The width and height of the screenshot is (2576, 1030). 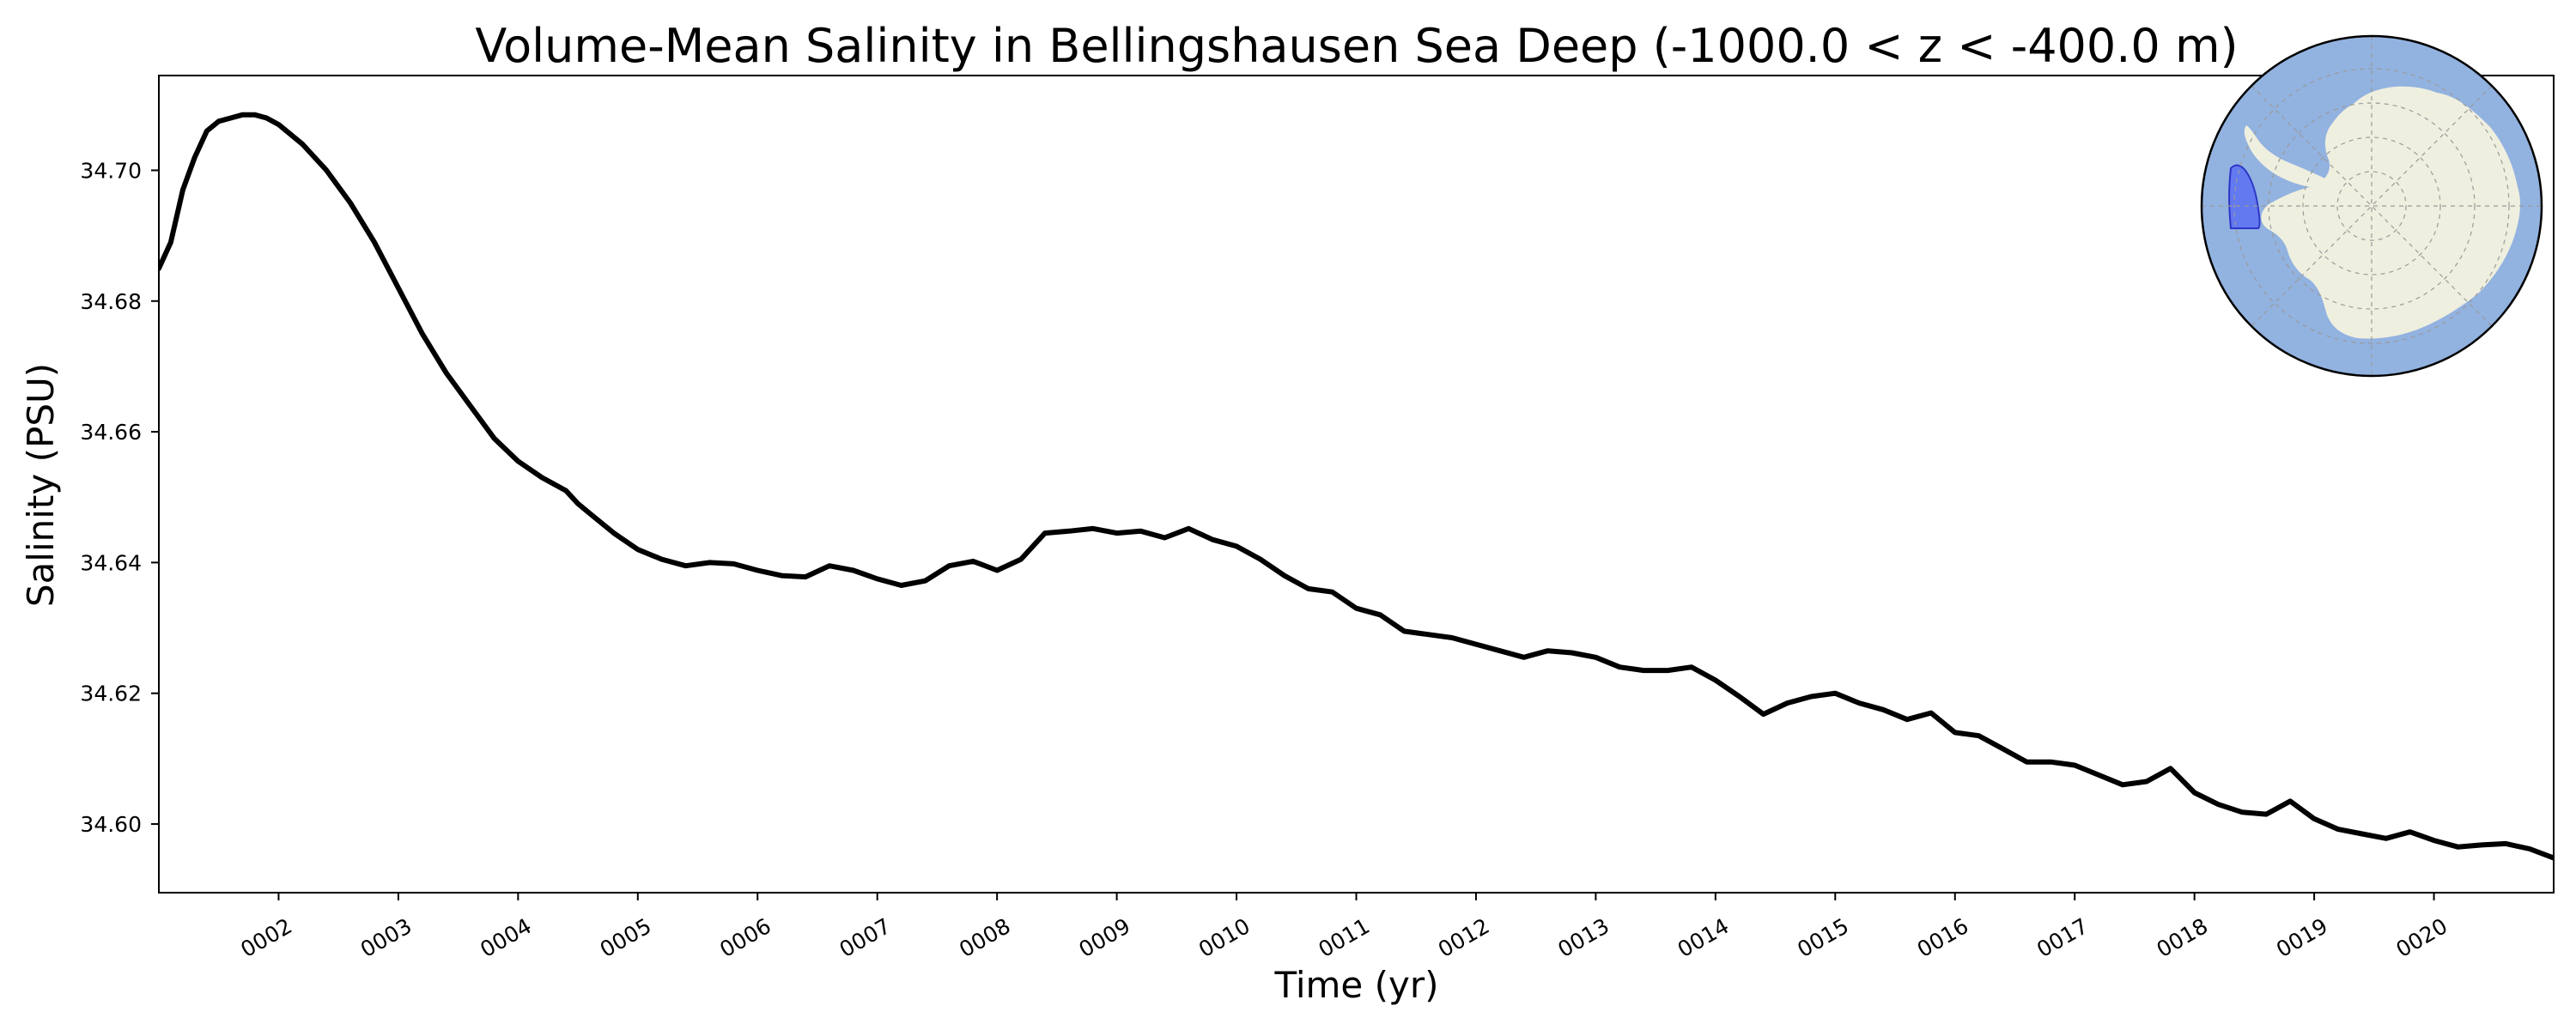 What do you see at coordinates (41, 485) in the screenshot?
I see `y-axis-label: Salinity (PSU)` at bounding box center [41, 485].